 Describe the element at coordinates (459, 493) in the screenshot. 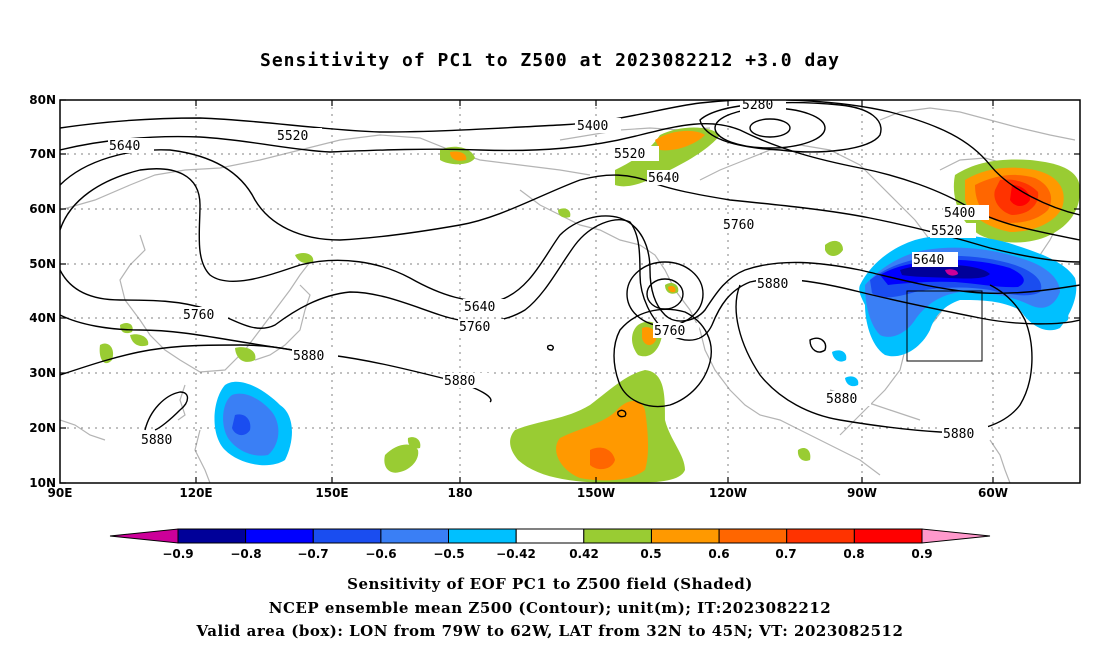

I see `lon-label: 180` at that location.